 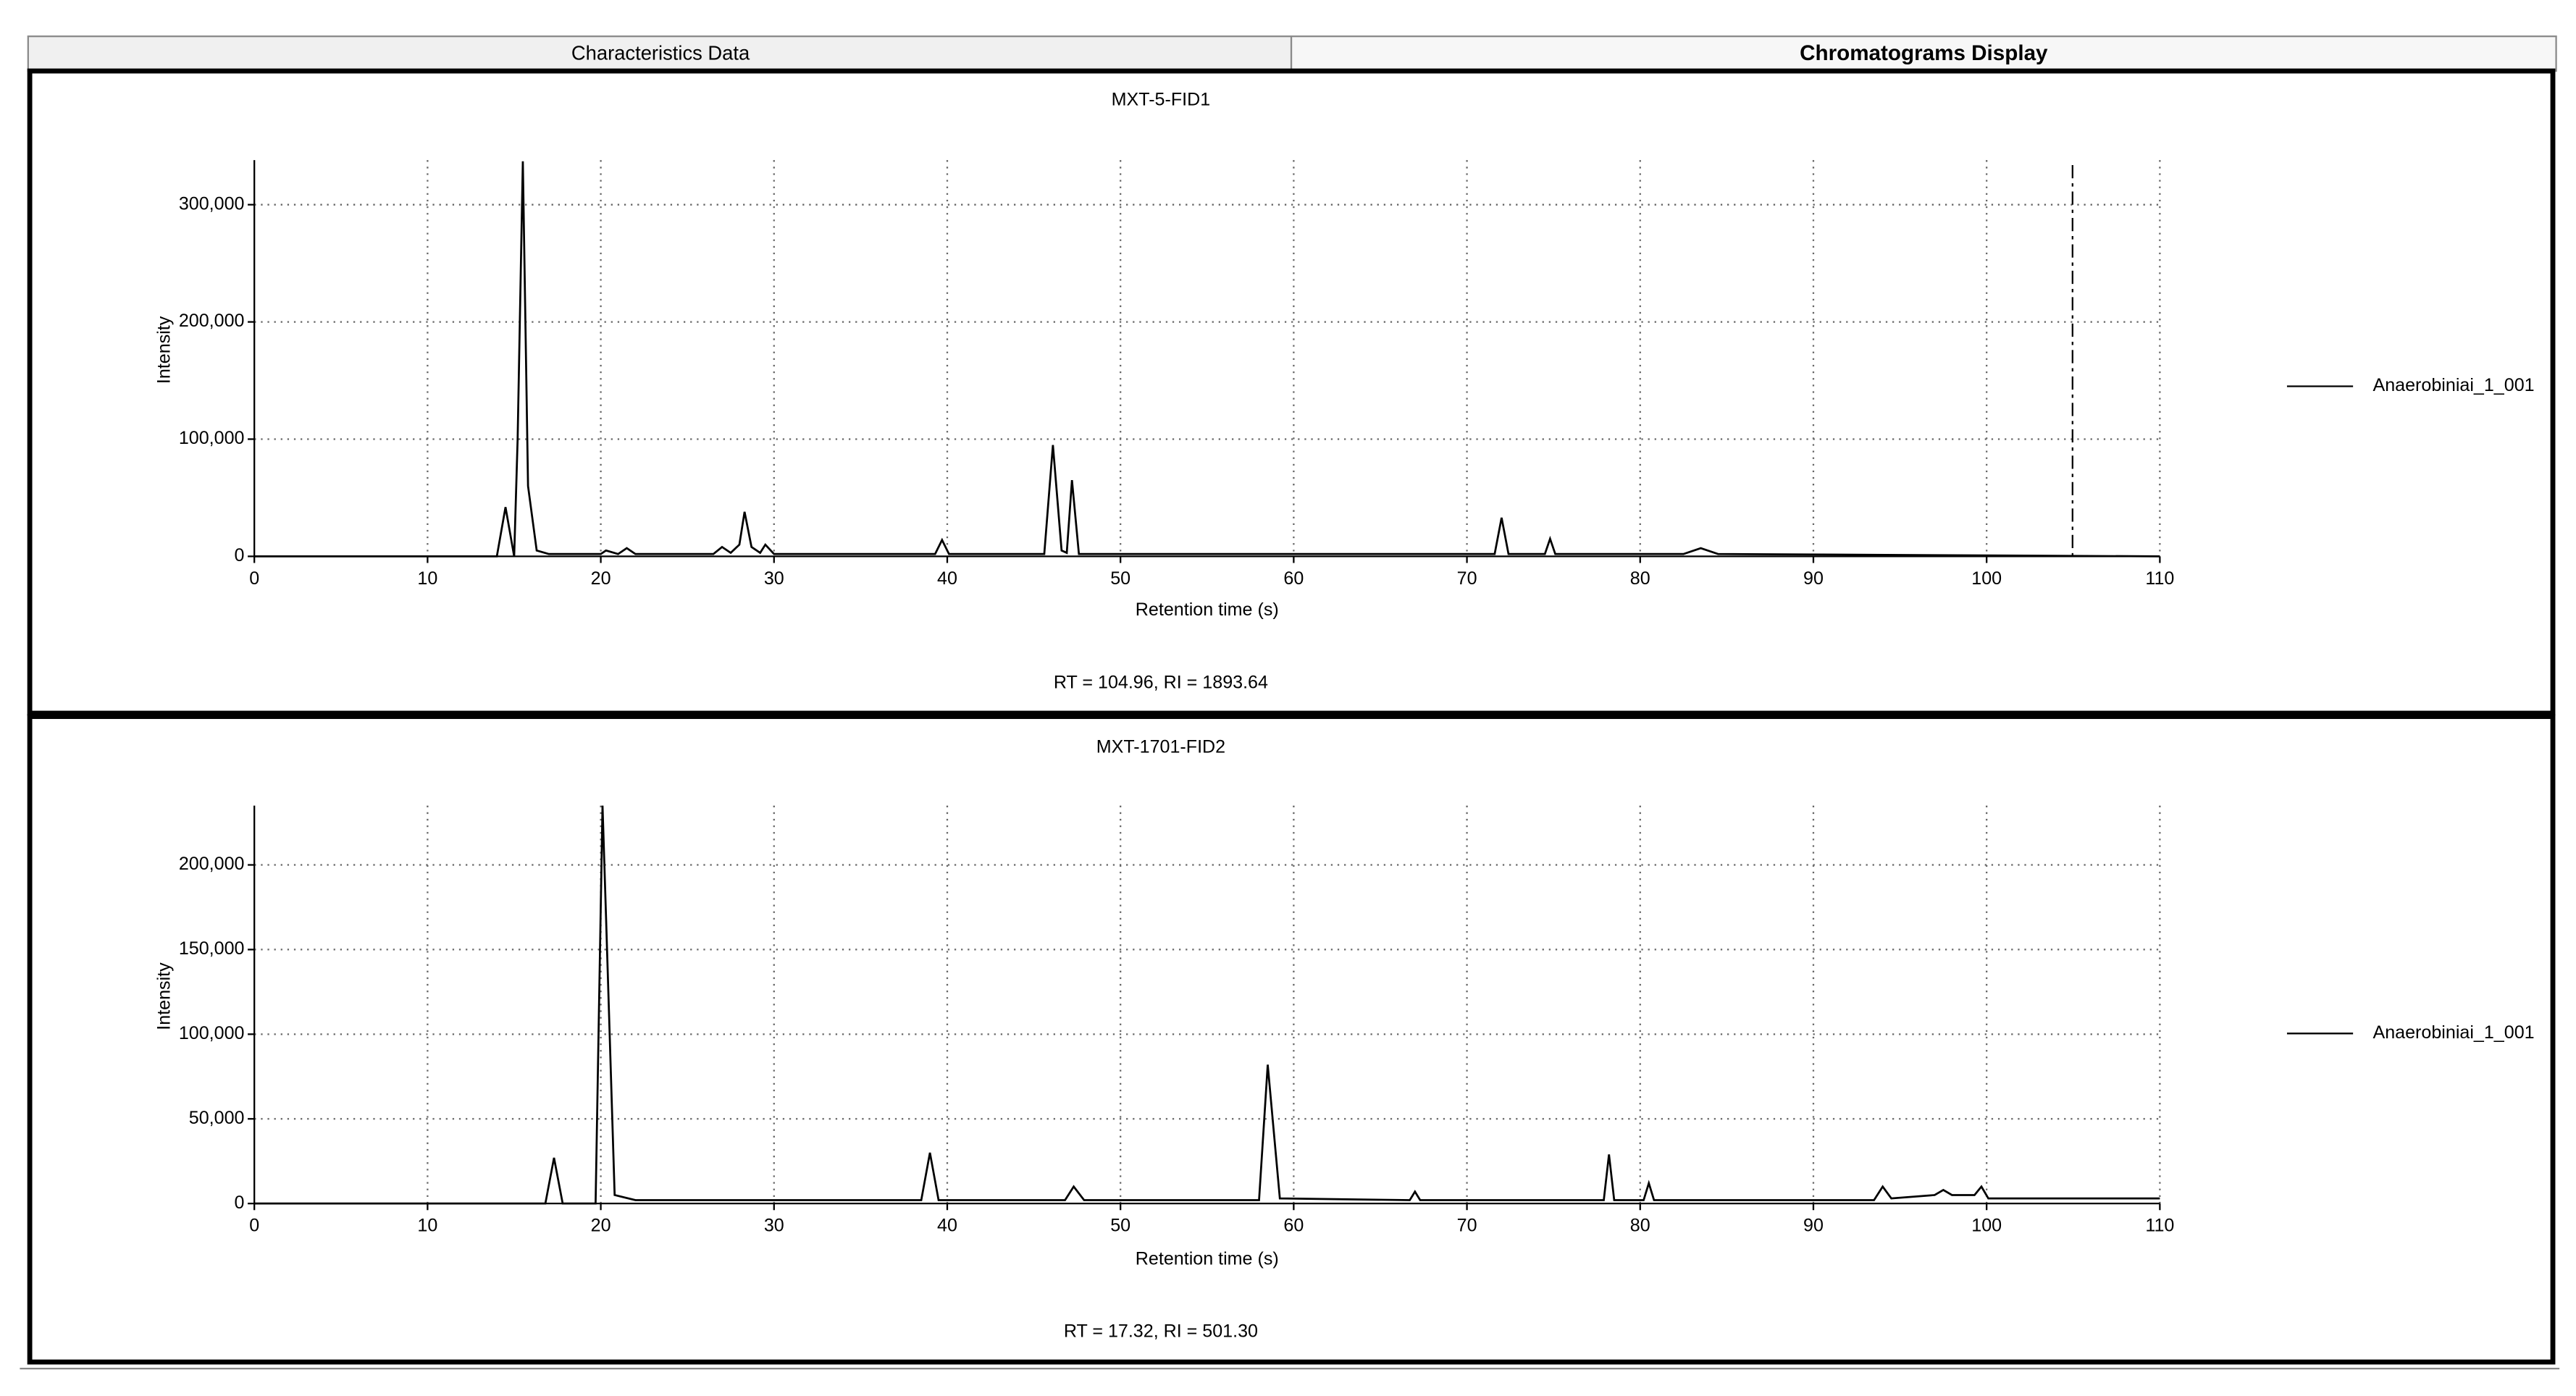 I want to click on tab, so click(x=660, y=53).